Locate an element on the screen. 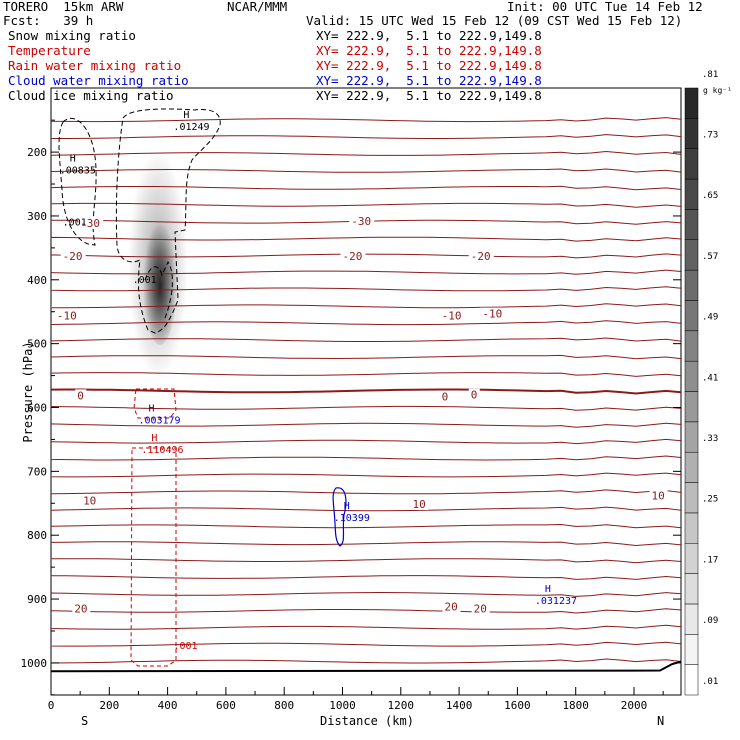  isotherm-label: 0 is located at coordinates (474, 395).